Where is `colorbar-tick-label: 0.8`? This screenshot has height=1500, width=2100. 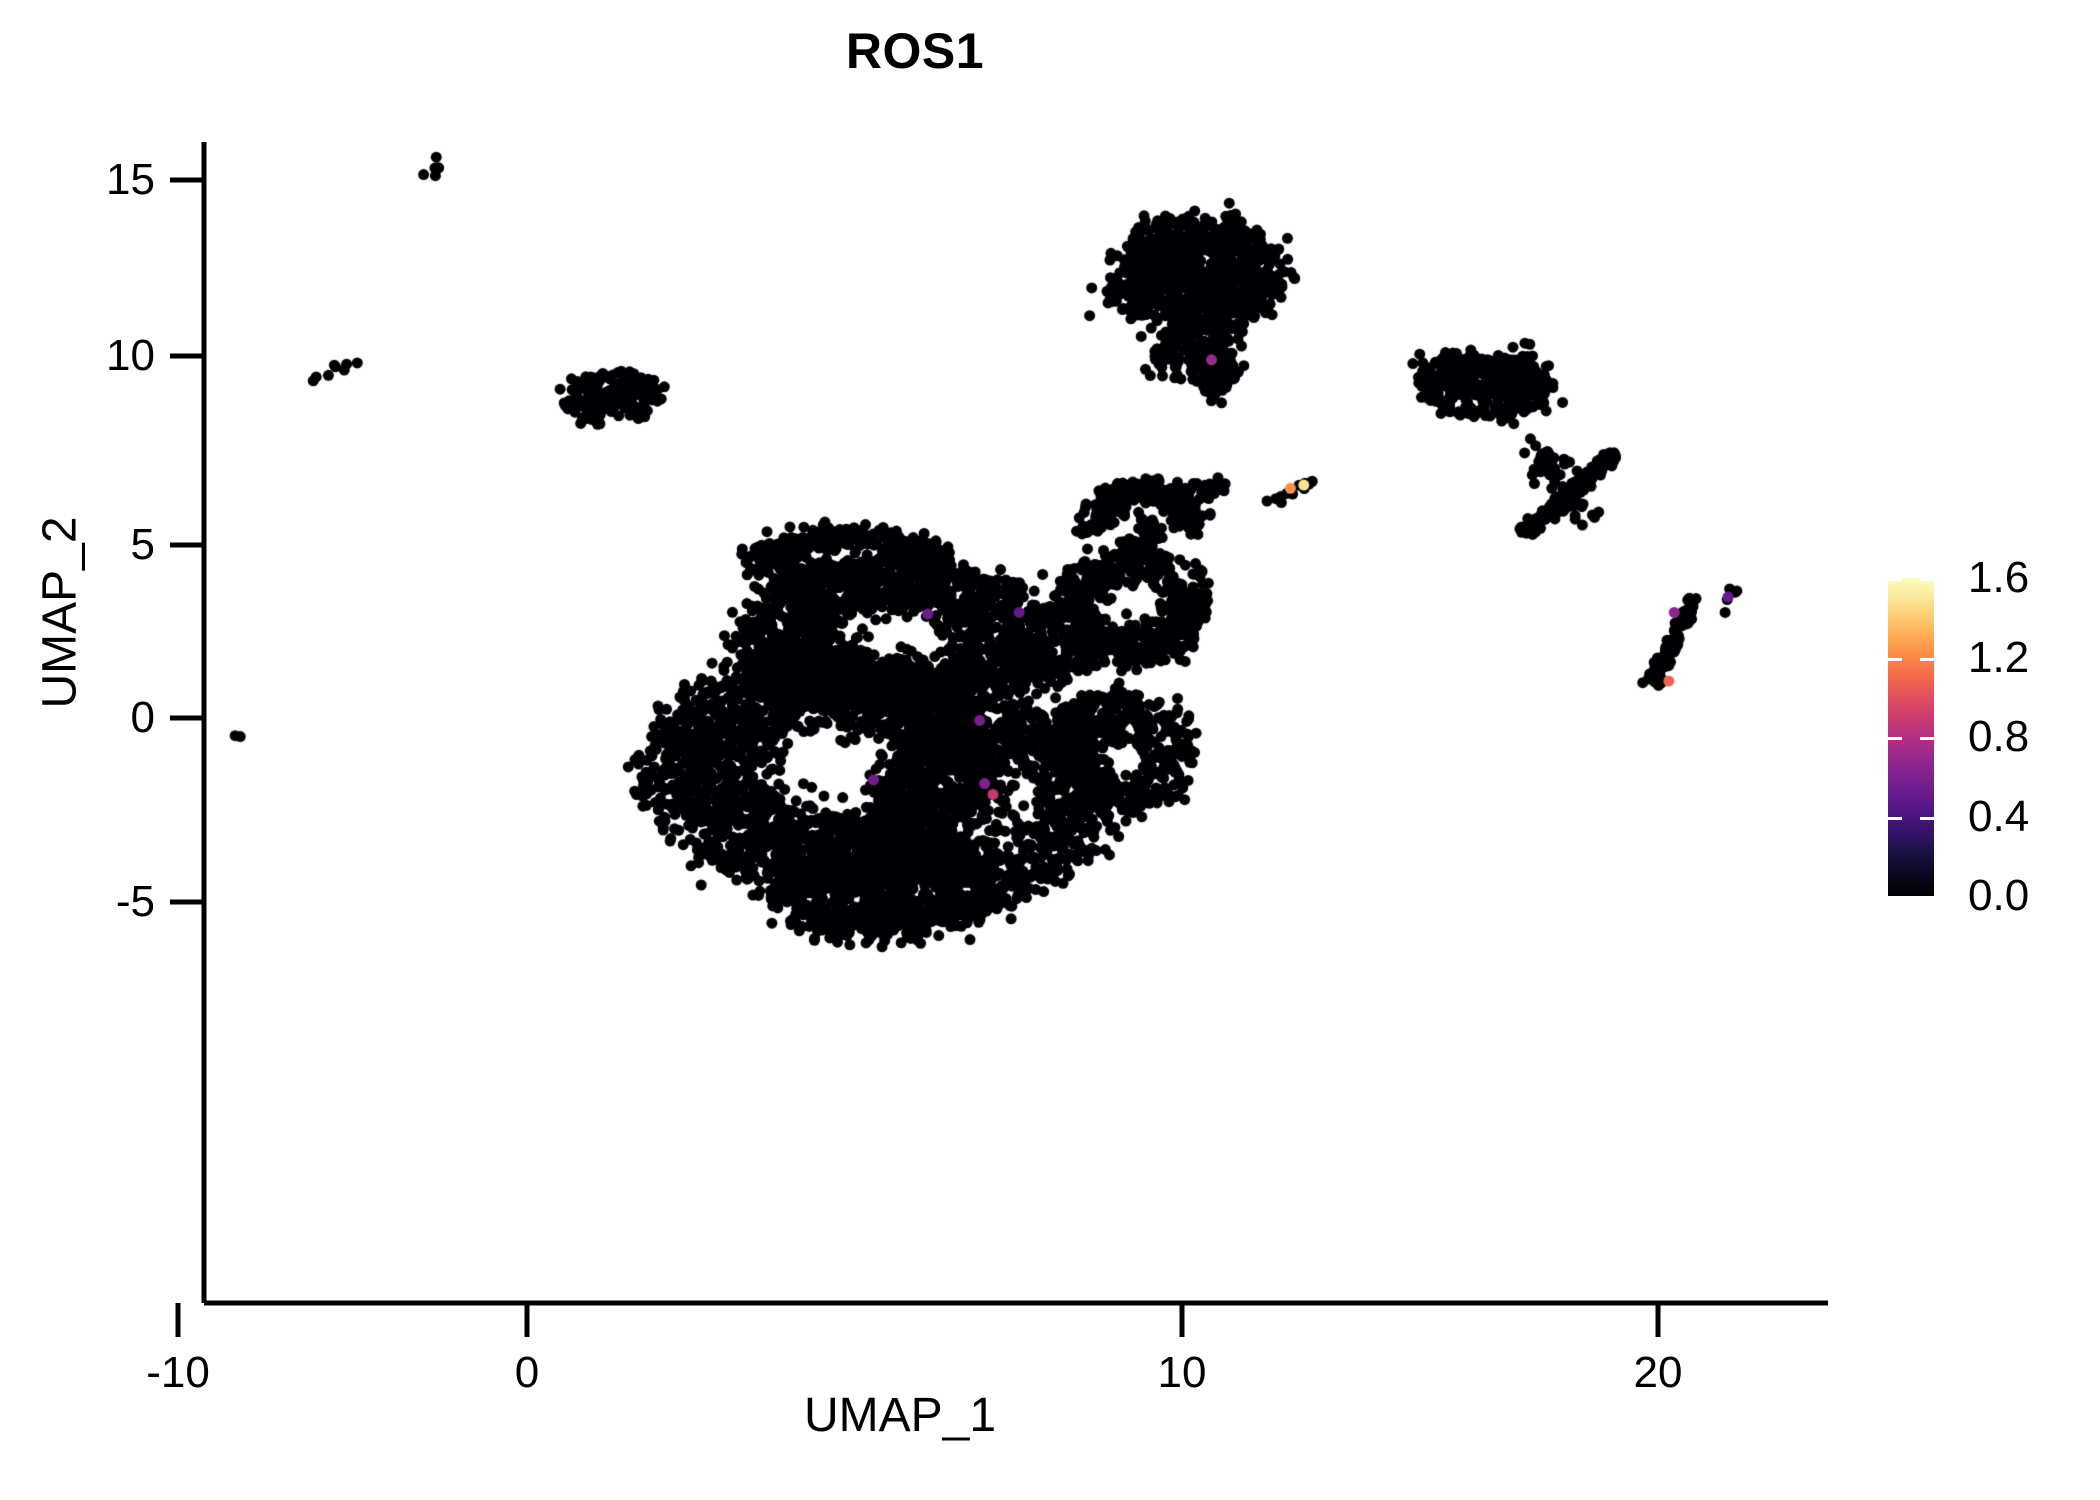 colorbar-tick-label: 0.8 is located at coordinates (1999, 736).